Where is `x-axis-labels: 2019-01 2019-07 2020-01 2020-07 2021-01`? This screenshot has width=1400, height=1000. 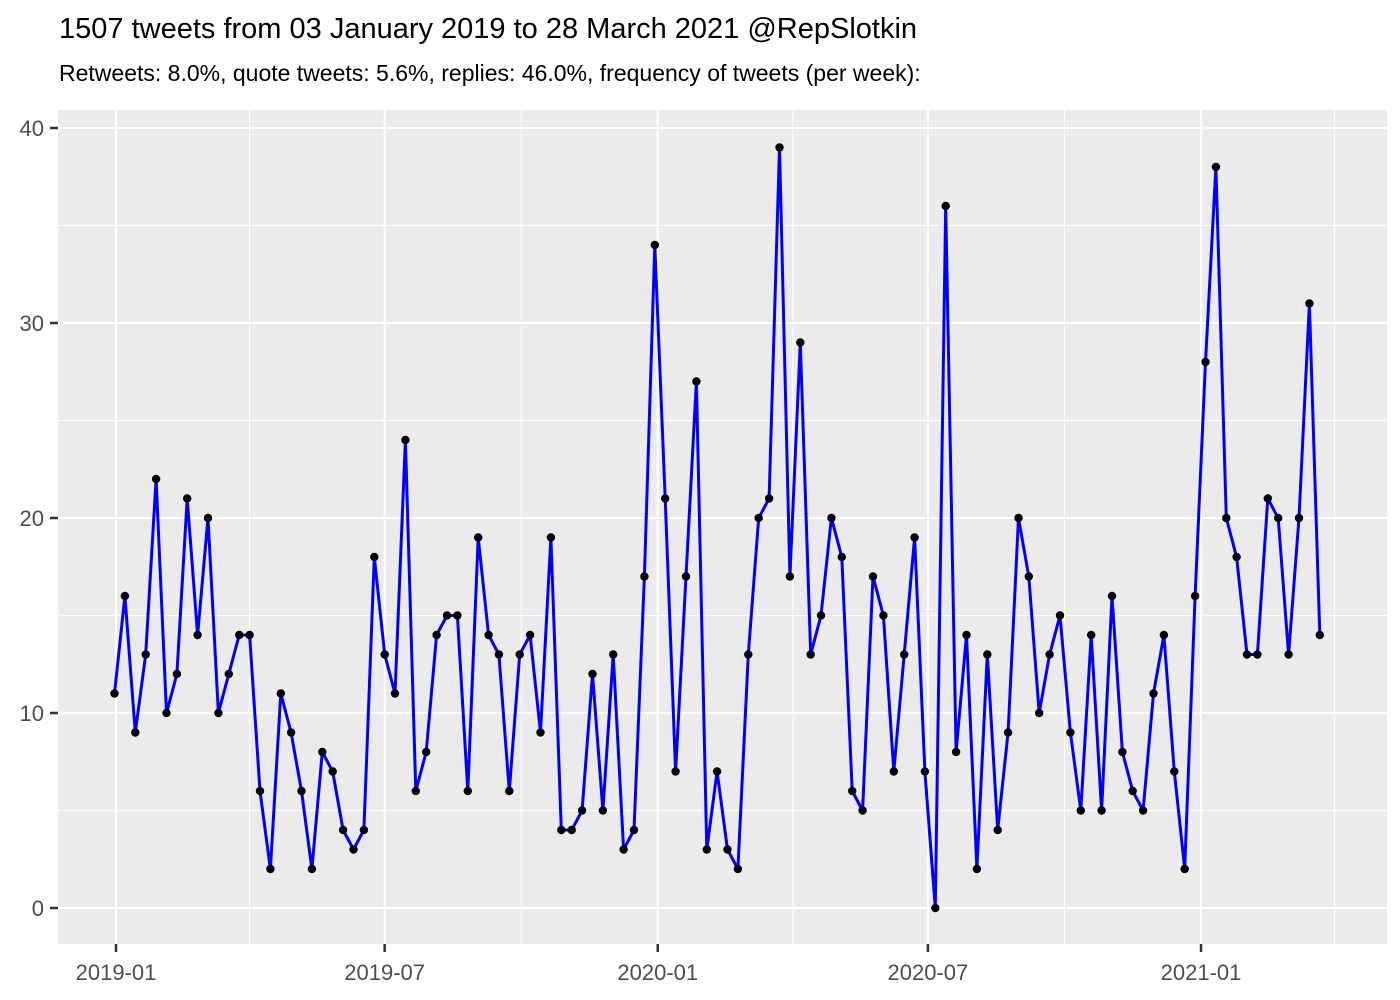 x-axis-labels: 2019-01 2019-07 2020-01 2020-07 2021-01 is located at coordinates (659, 972).